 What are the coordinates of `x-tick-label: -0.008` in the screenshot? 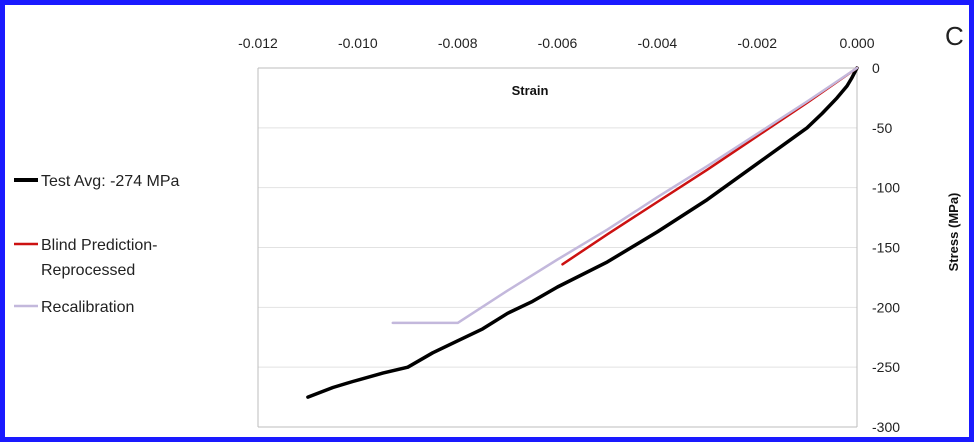 It's located at (458, 43).